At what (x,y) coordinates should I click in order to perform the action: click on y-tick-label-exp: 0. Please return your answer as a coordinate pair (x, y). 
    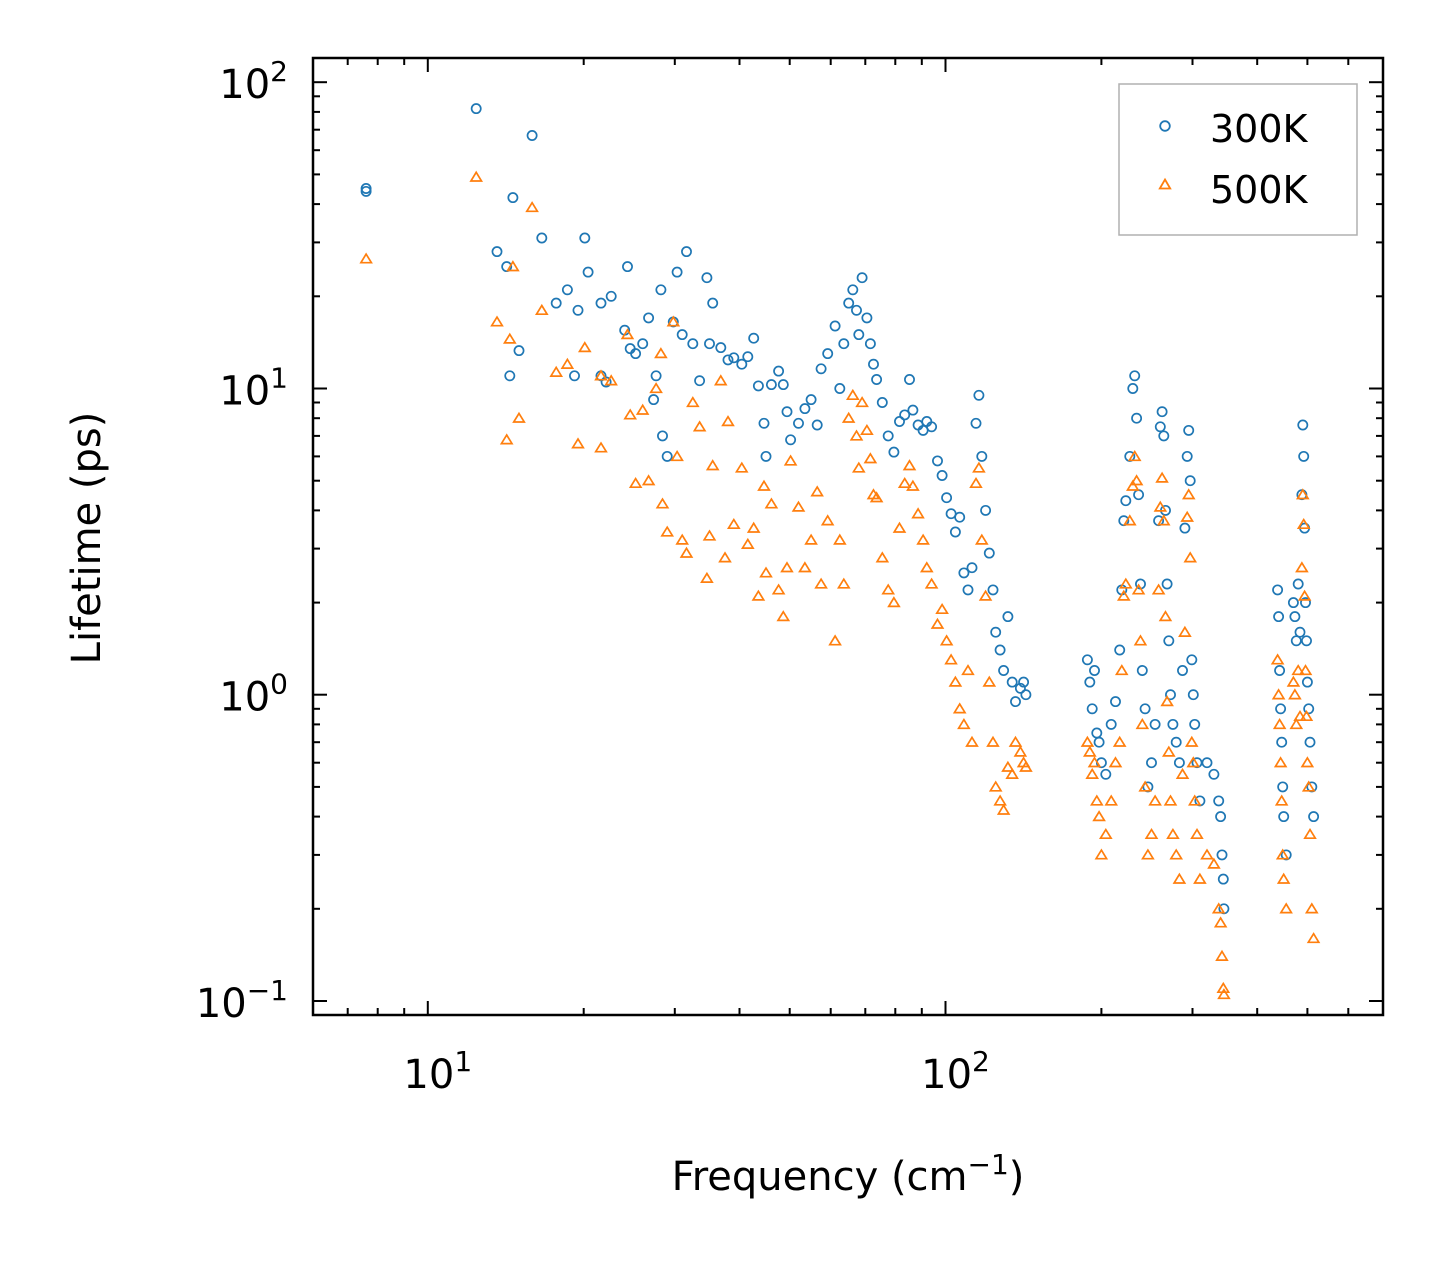
    Looking at the image, I should click on (279, 684).